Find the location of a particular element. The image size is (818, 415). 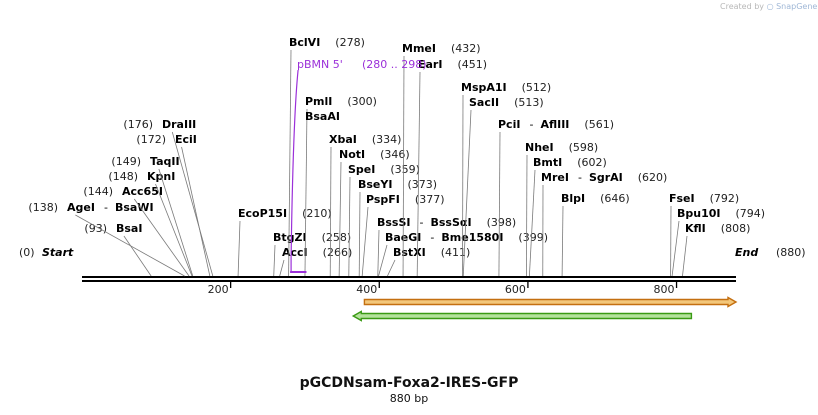

site-label-taqii: TaqII is located at coordinates (165, 161).